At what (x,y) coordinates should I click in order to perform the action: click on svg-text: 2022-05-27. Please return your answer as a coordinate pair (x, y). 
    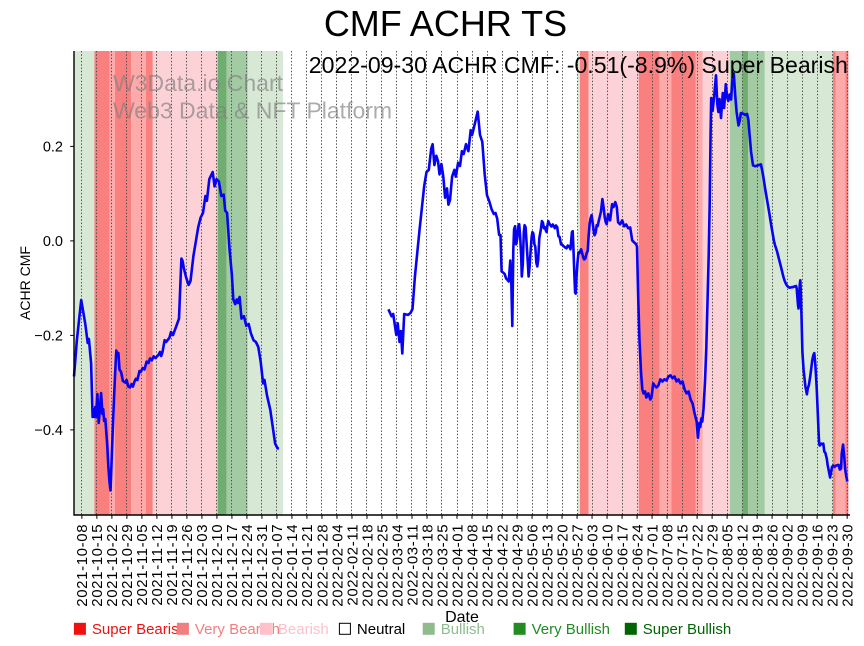
    Looking at the image, I should click on (577, 565).